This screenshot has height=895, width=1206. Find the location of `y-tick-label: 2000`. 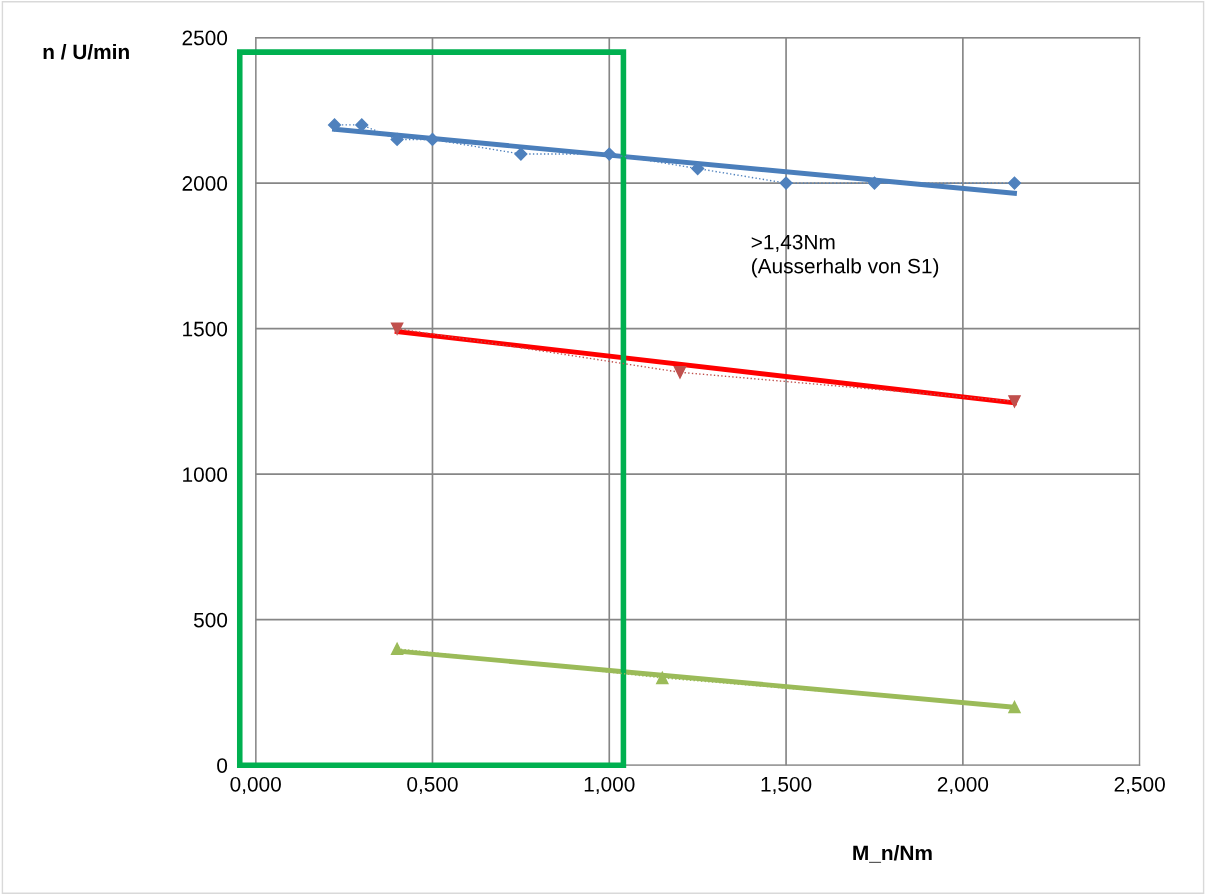

y-tick-label: 2000 is located at coordinates (205, 183).